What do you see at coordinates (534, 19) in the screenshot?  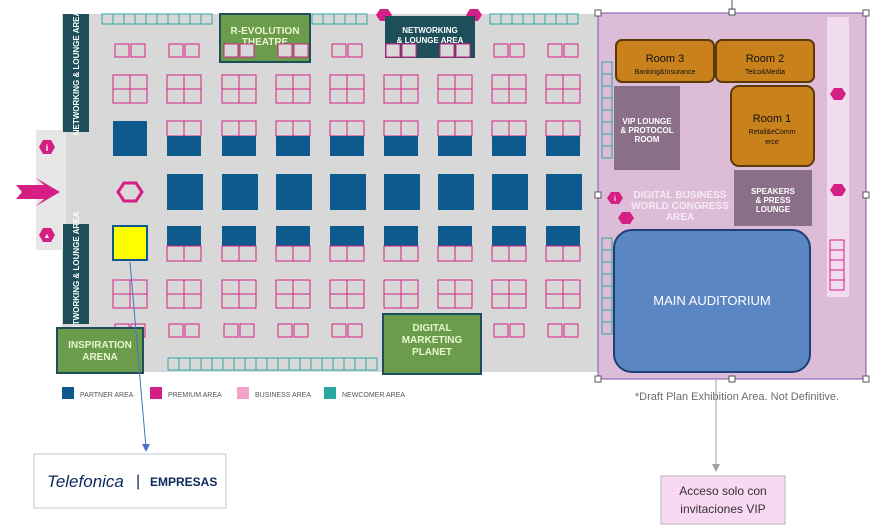 I see `newcomer-strip-top-right` at bounding box center [534, 19].